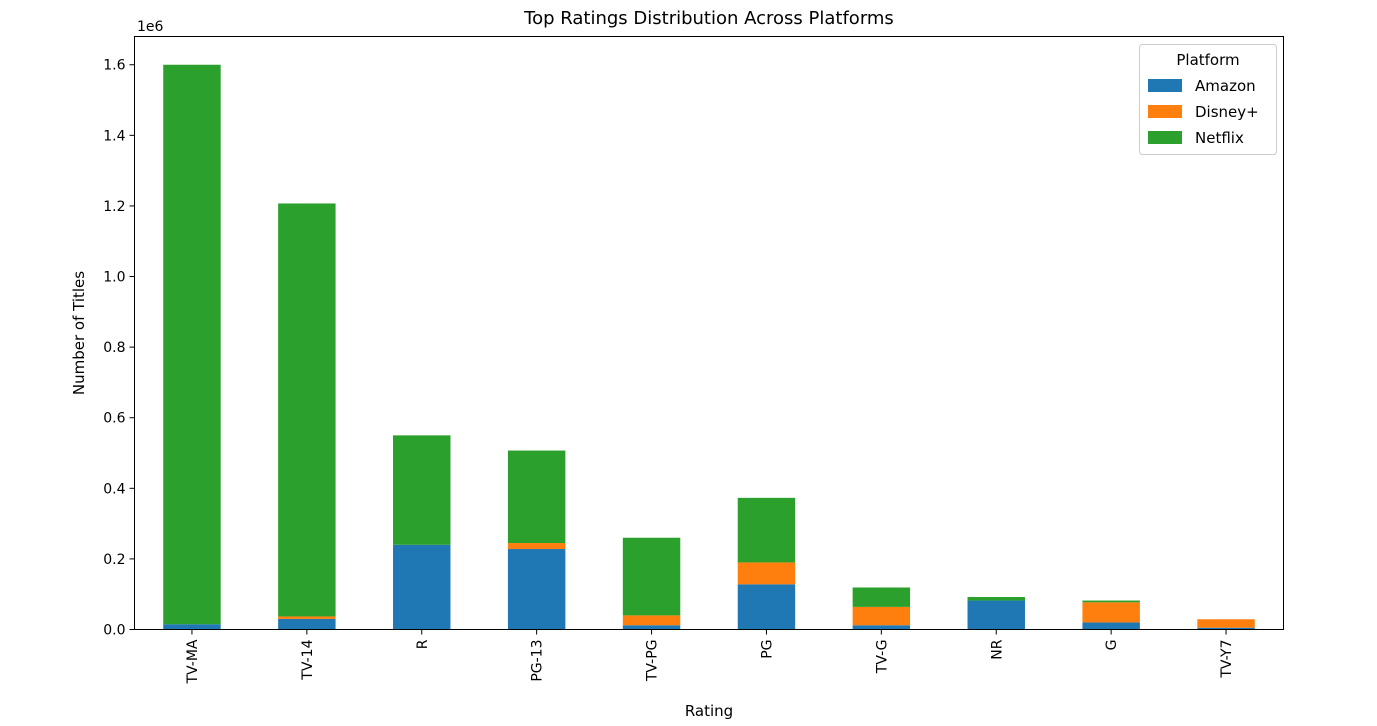 This screenshot has height=726, width=1377. Describe the element at coordinates (1227, 659) in the screenshot. I see `x-tick-label: TV-Y7` at that location.